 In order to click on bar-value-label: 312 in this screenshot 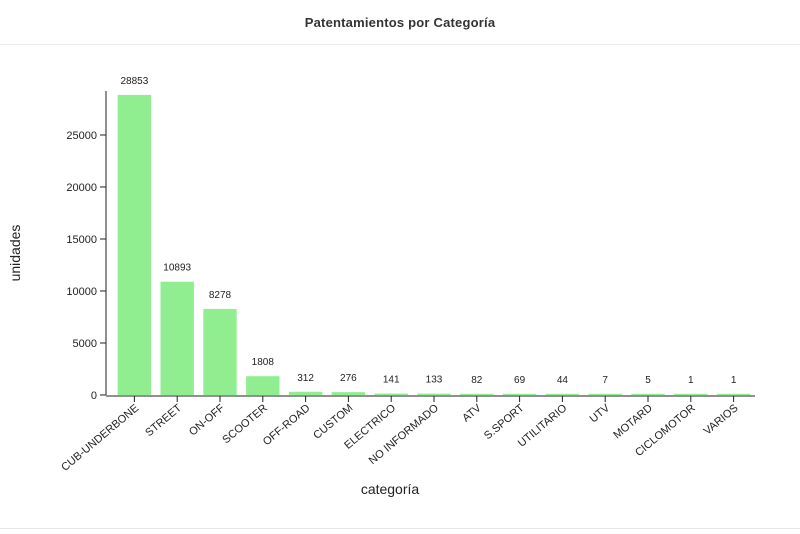, I will do `click(305, 378)`.